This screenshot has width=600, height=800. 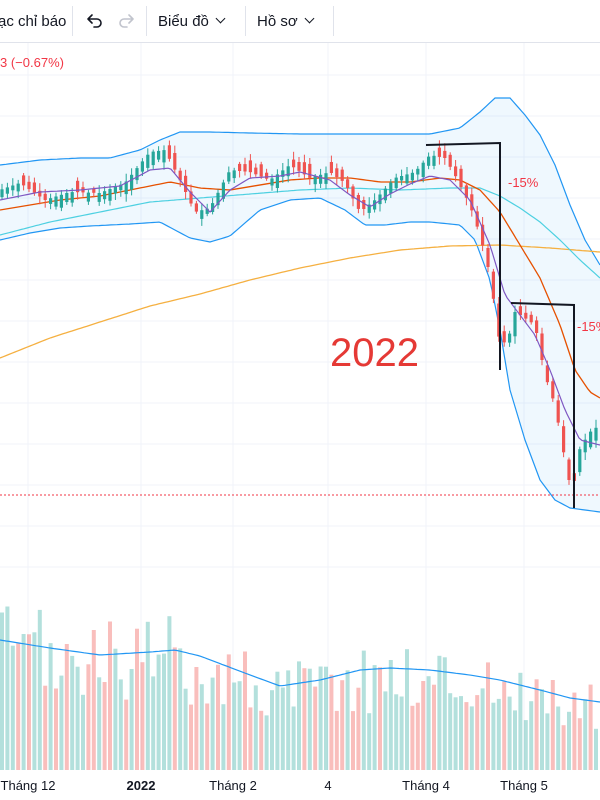 I want to click on time-axis-label: 4, so click(x=328, y=785).